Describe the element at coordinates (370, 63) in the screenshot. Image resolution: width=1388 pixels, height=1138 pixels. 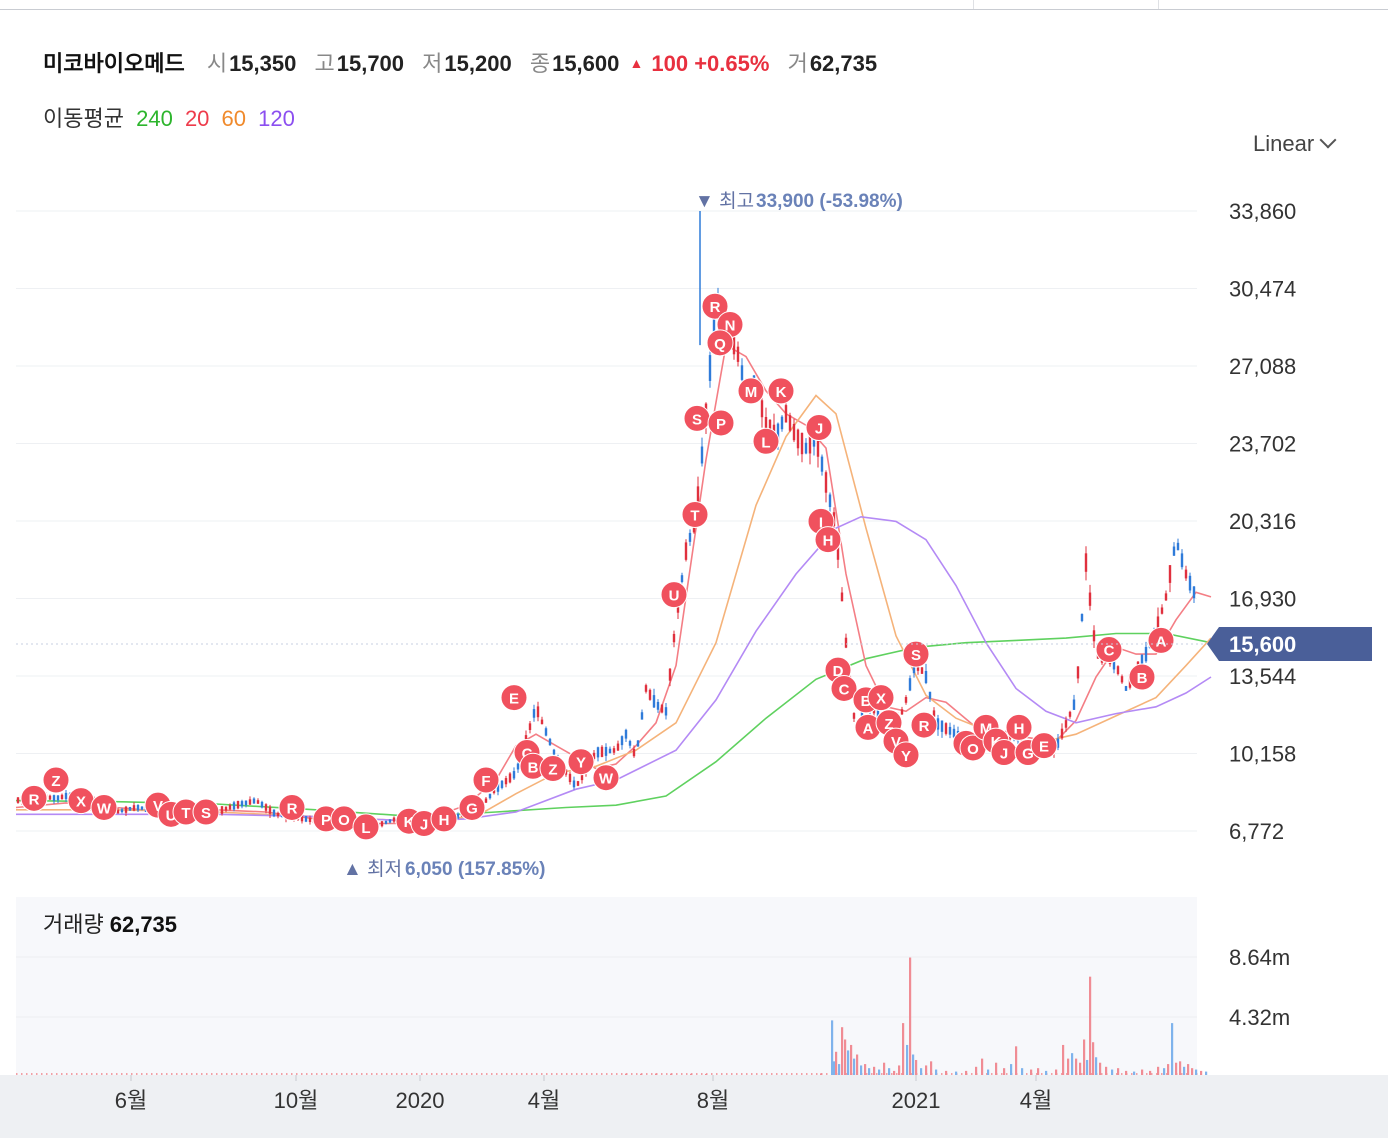
I see `high-value: 15,700` at that location.